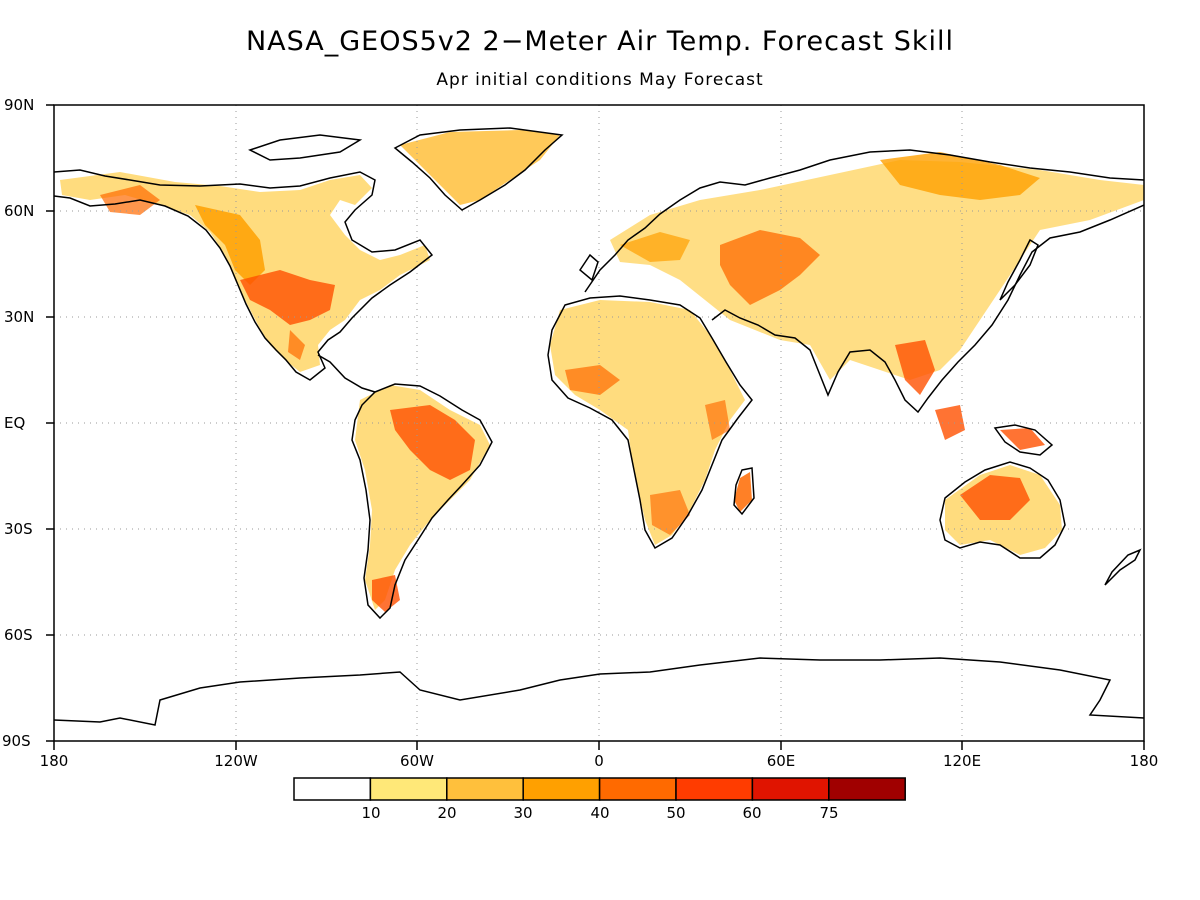 This screenshot has height=900, width=1200. What do you see at coordinates (962, 761) in the screenshot?
I see `lon-label-120e: 120E` at bounding box center [962, 761].